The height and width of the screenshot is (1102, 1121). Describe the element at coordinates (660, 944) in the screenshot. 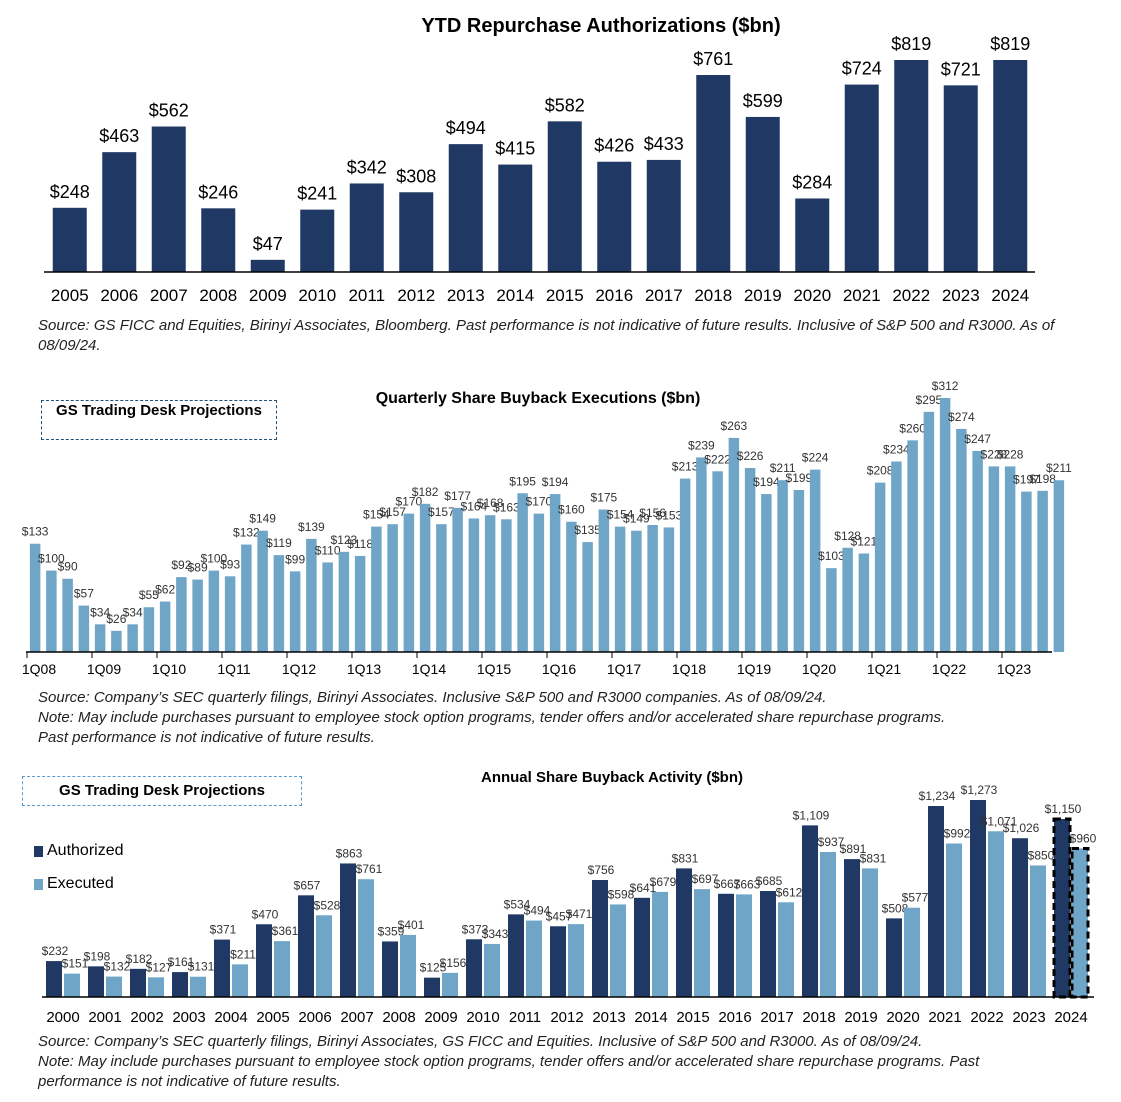

I see `chart3-bar-executed-2014` at that location.